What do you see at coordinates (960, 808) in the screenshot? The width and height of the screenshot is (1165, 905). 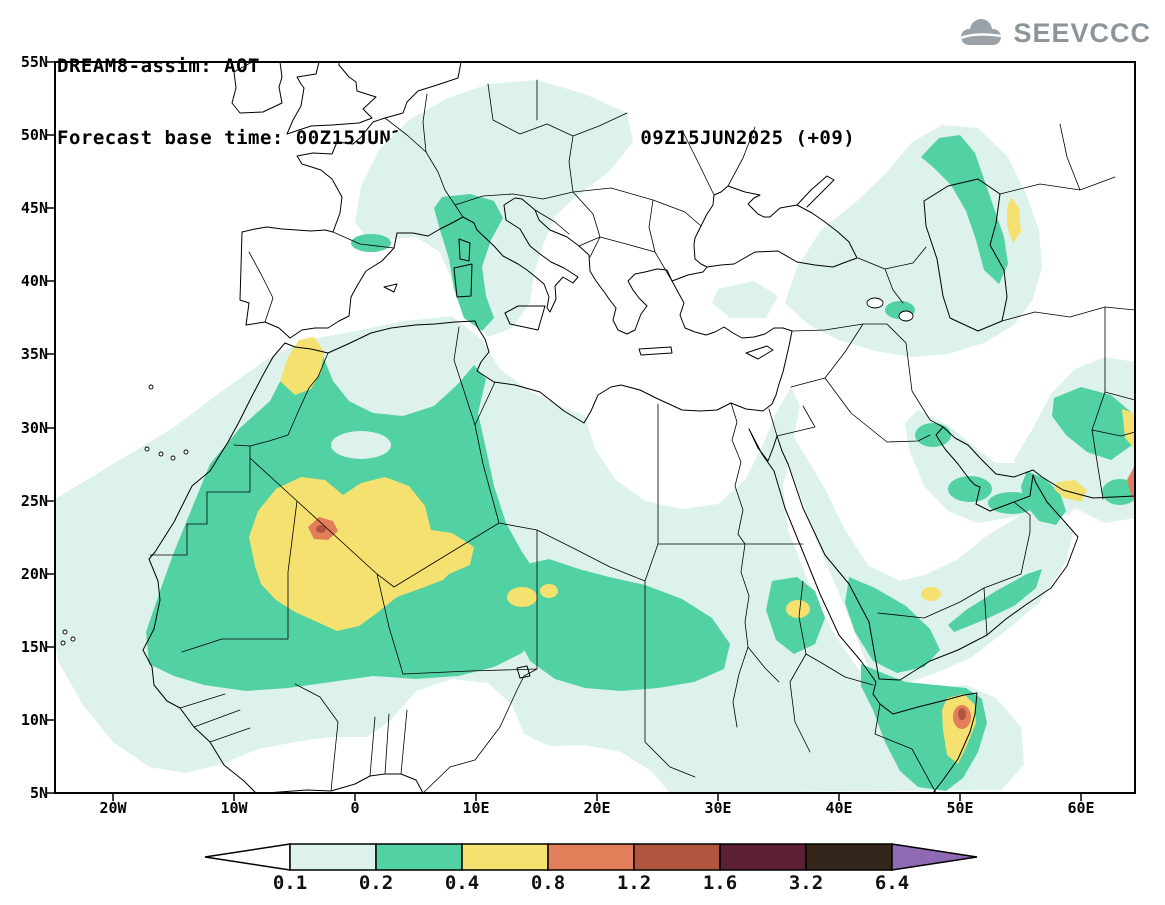 I see `lon-label-50e: 50E` at bounding box center [960, 808].